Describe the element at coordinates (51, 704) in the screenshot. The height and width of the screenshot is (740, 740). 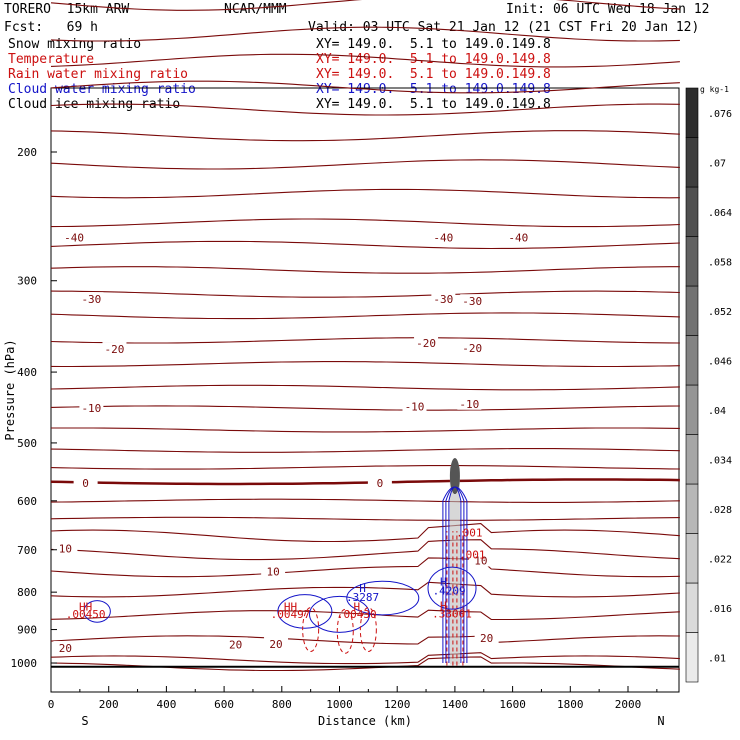
I see `x-tick-label: 0` at that location.